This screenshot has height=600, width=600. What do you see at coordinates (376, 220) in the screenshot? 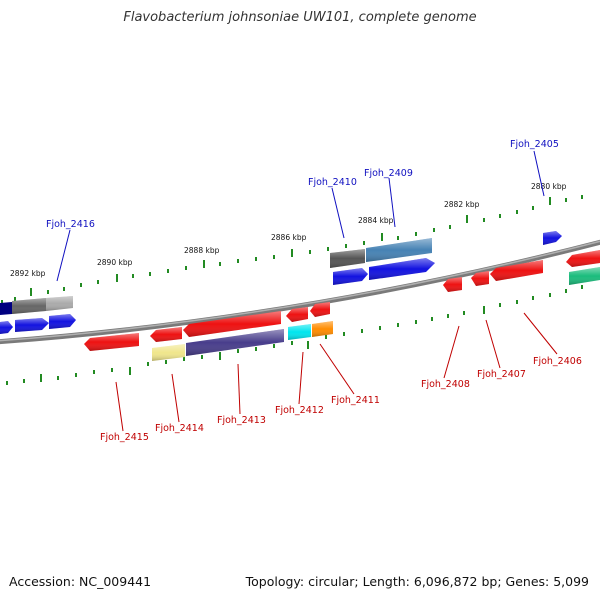
I see `tick-label: 2884 kbp` at bounding box center [376, 220].